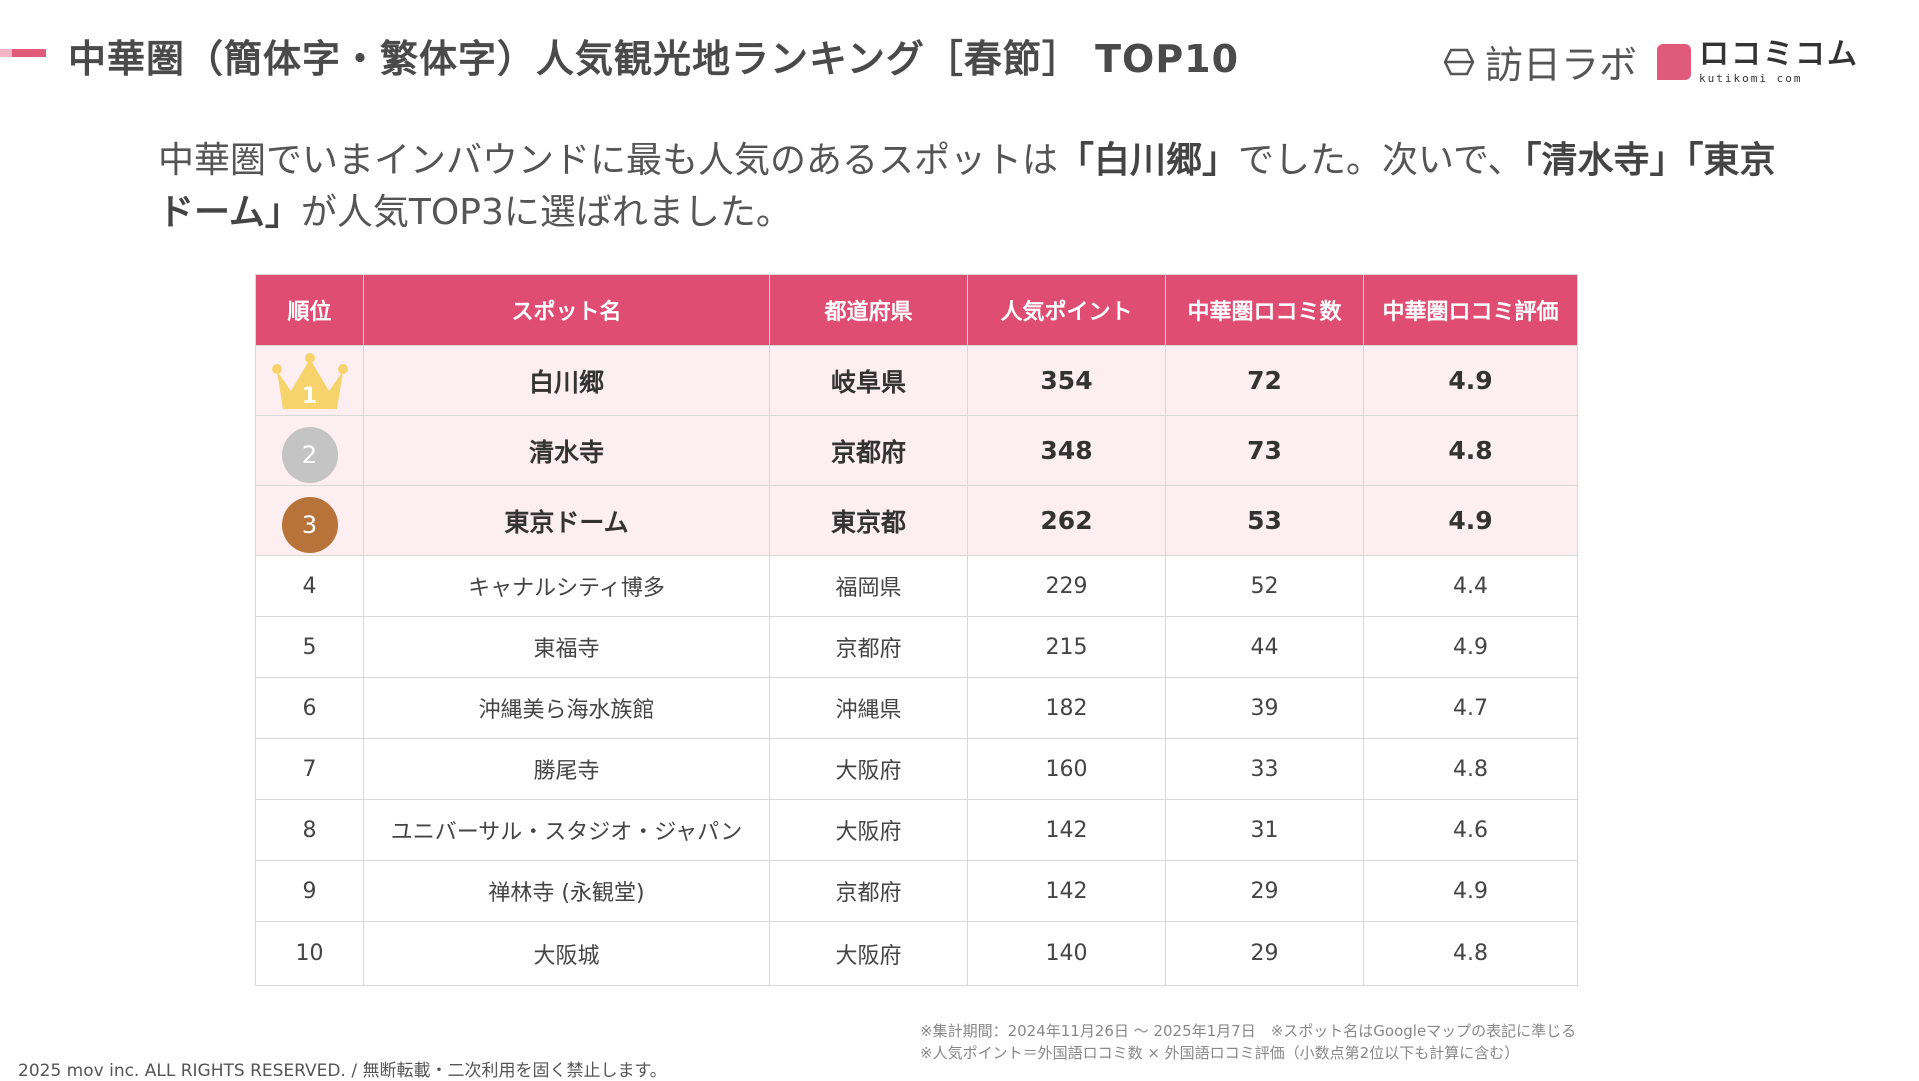  I want to click on points-cell: 348, so click(1066, 450).